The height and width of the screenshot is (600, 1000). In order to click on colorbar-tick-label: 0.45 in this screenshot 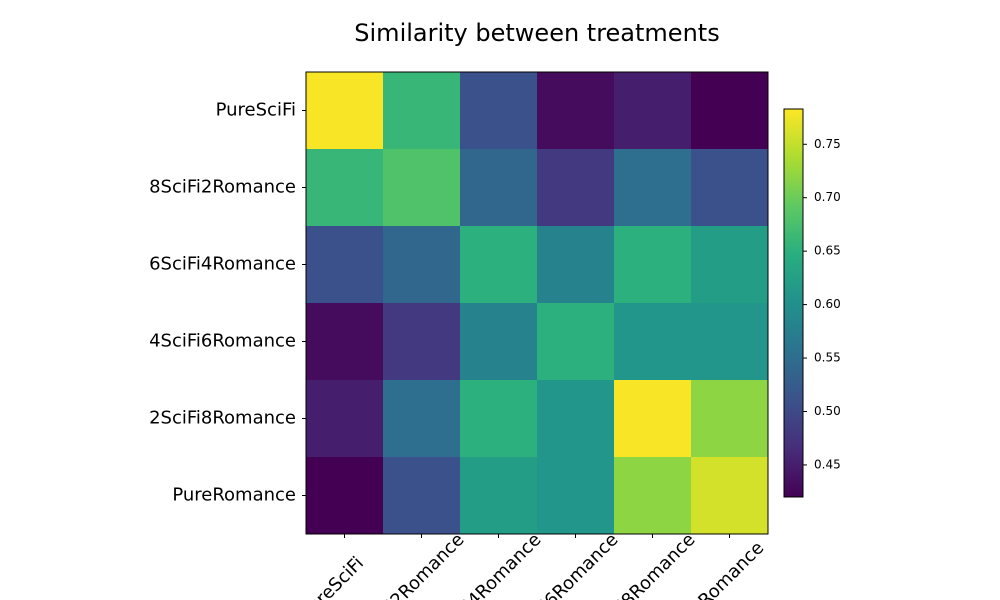, I will do `click(827, 464)`.